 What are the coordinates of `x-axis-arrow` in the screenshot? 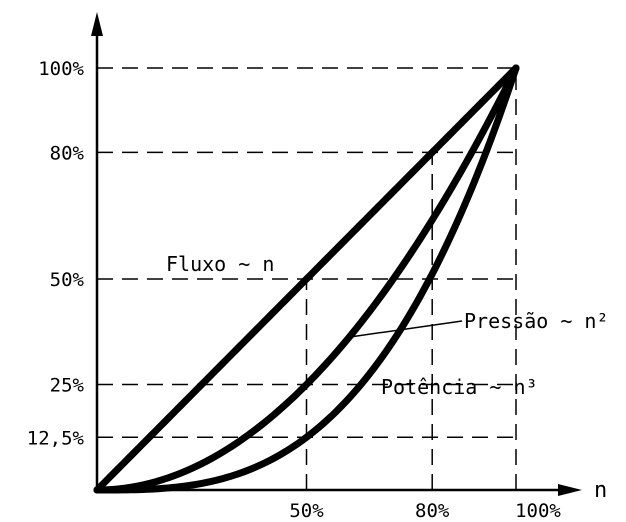 It's located at (570, 490).